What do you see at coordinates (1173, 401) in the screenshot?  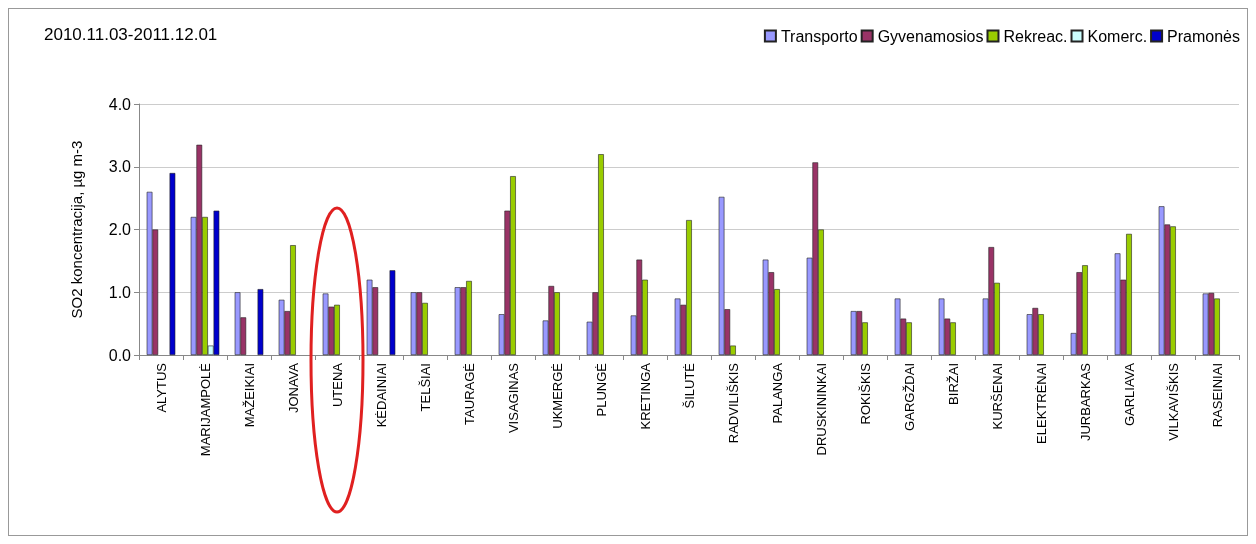 I see `x-tick-label: VILKAVIŠKIS` at bounding box center [1173, 401].